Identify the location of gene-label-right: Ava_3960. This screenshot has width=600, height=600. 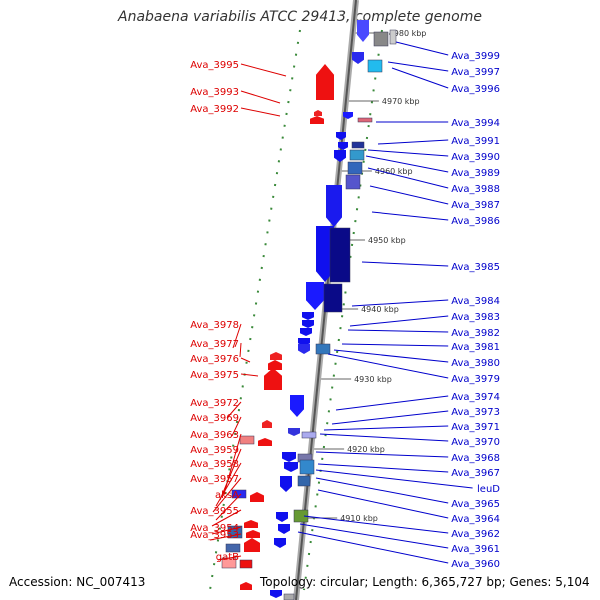
(475, 564).